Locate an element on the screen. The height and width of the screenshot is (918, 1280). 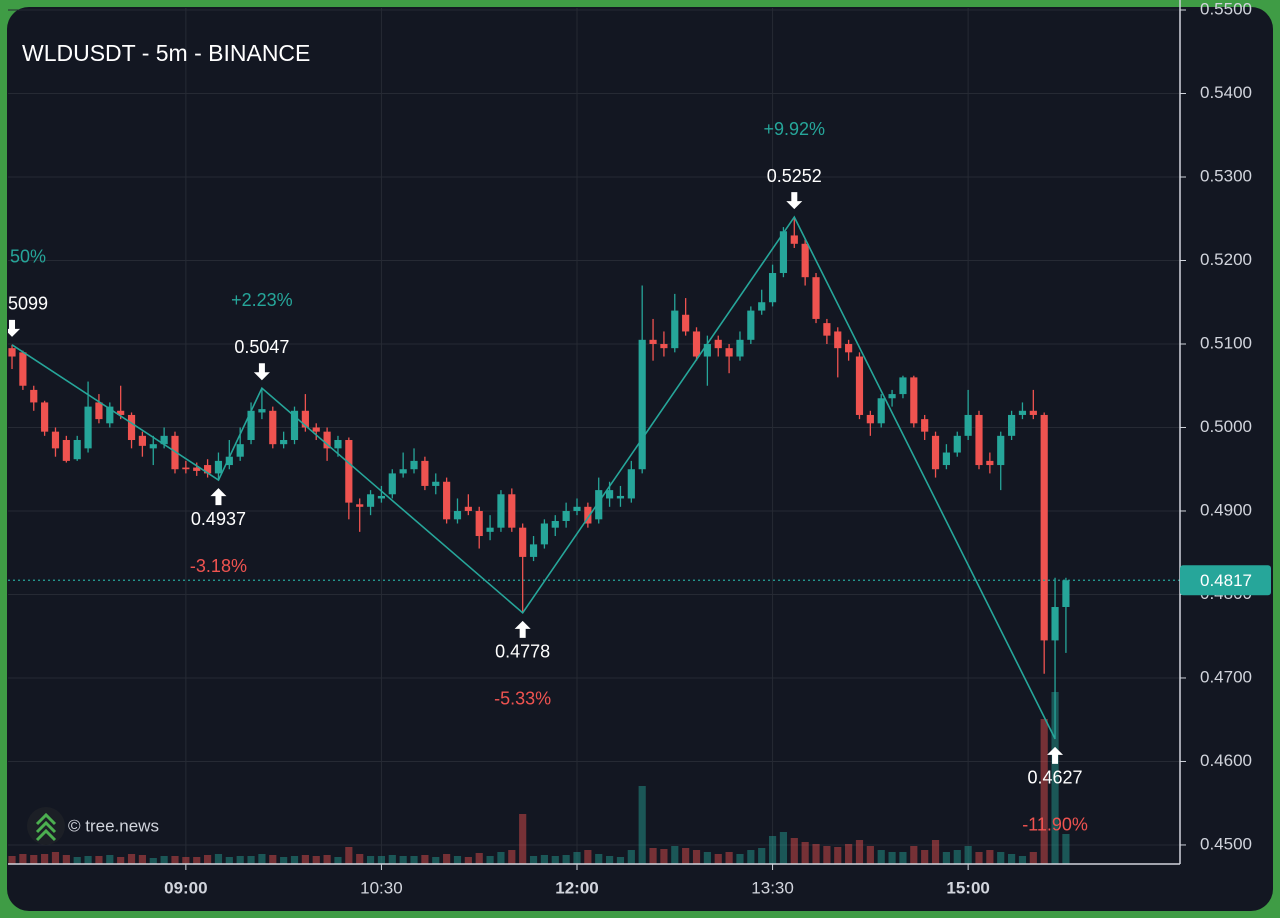
x-tick-label: 15:00 is located at coordinates (967, 887).